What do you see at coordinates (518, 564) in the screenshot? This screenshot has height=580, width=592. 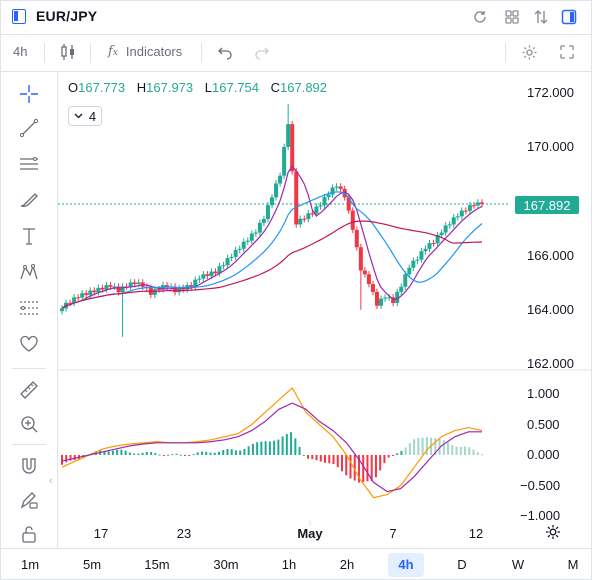 I see `timeframe-w: W` at bounding box center [518, 564].